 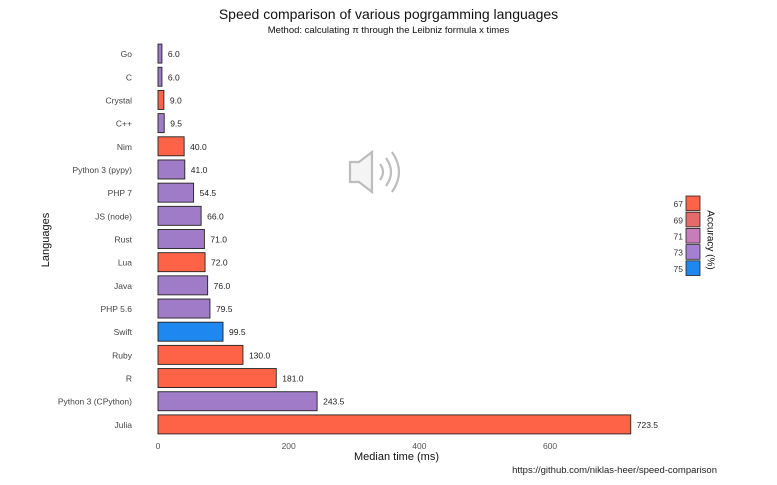 What do you see at coordinates (125, 263) in the screenshot?
I see `category-label: Lua` at bounding box center [125, 263].